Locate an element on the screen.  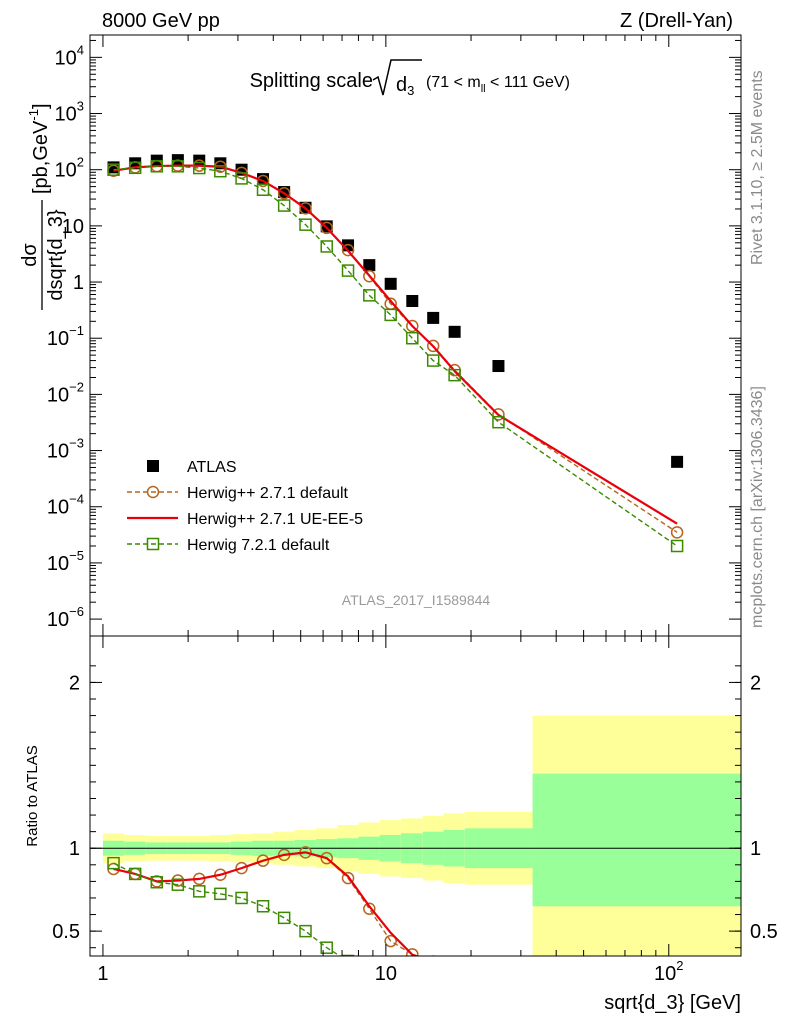
main-ytick-label: 10⁴ is located at coordinates (69, 55).